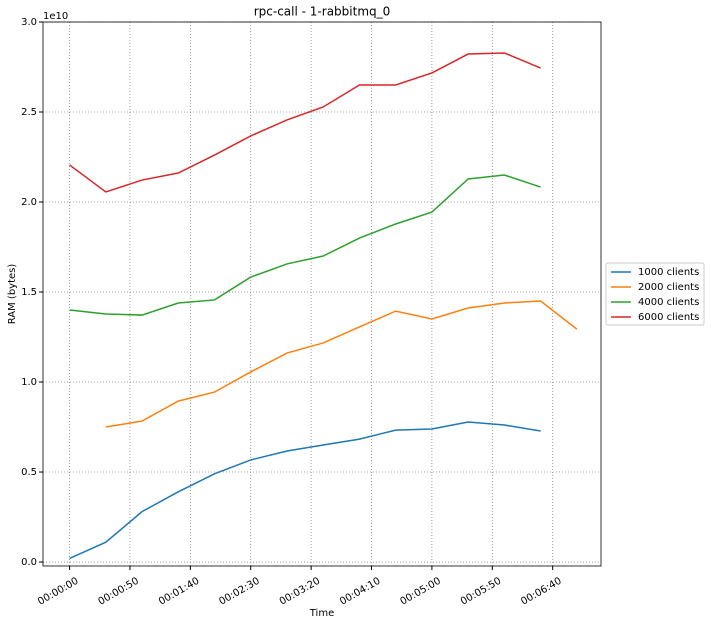 The width and height of the screenshot is (711, 625). I want to click on x-tick-label: 00:02:30, so click(239, 592).